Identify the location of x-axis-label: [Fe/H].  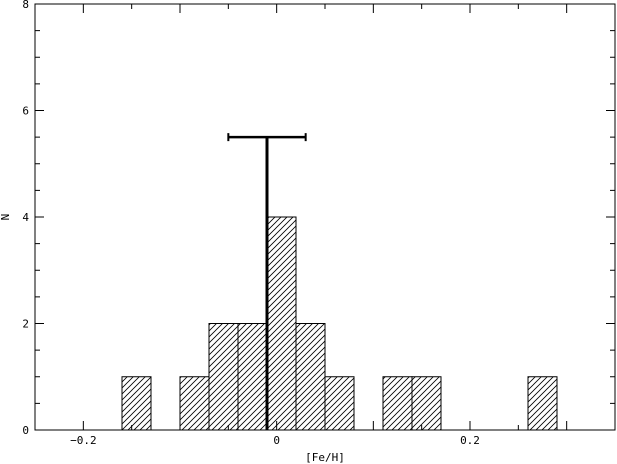
(325, 457).